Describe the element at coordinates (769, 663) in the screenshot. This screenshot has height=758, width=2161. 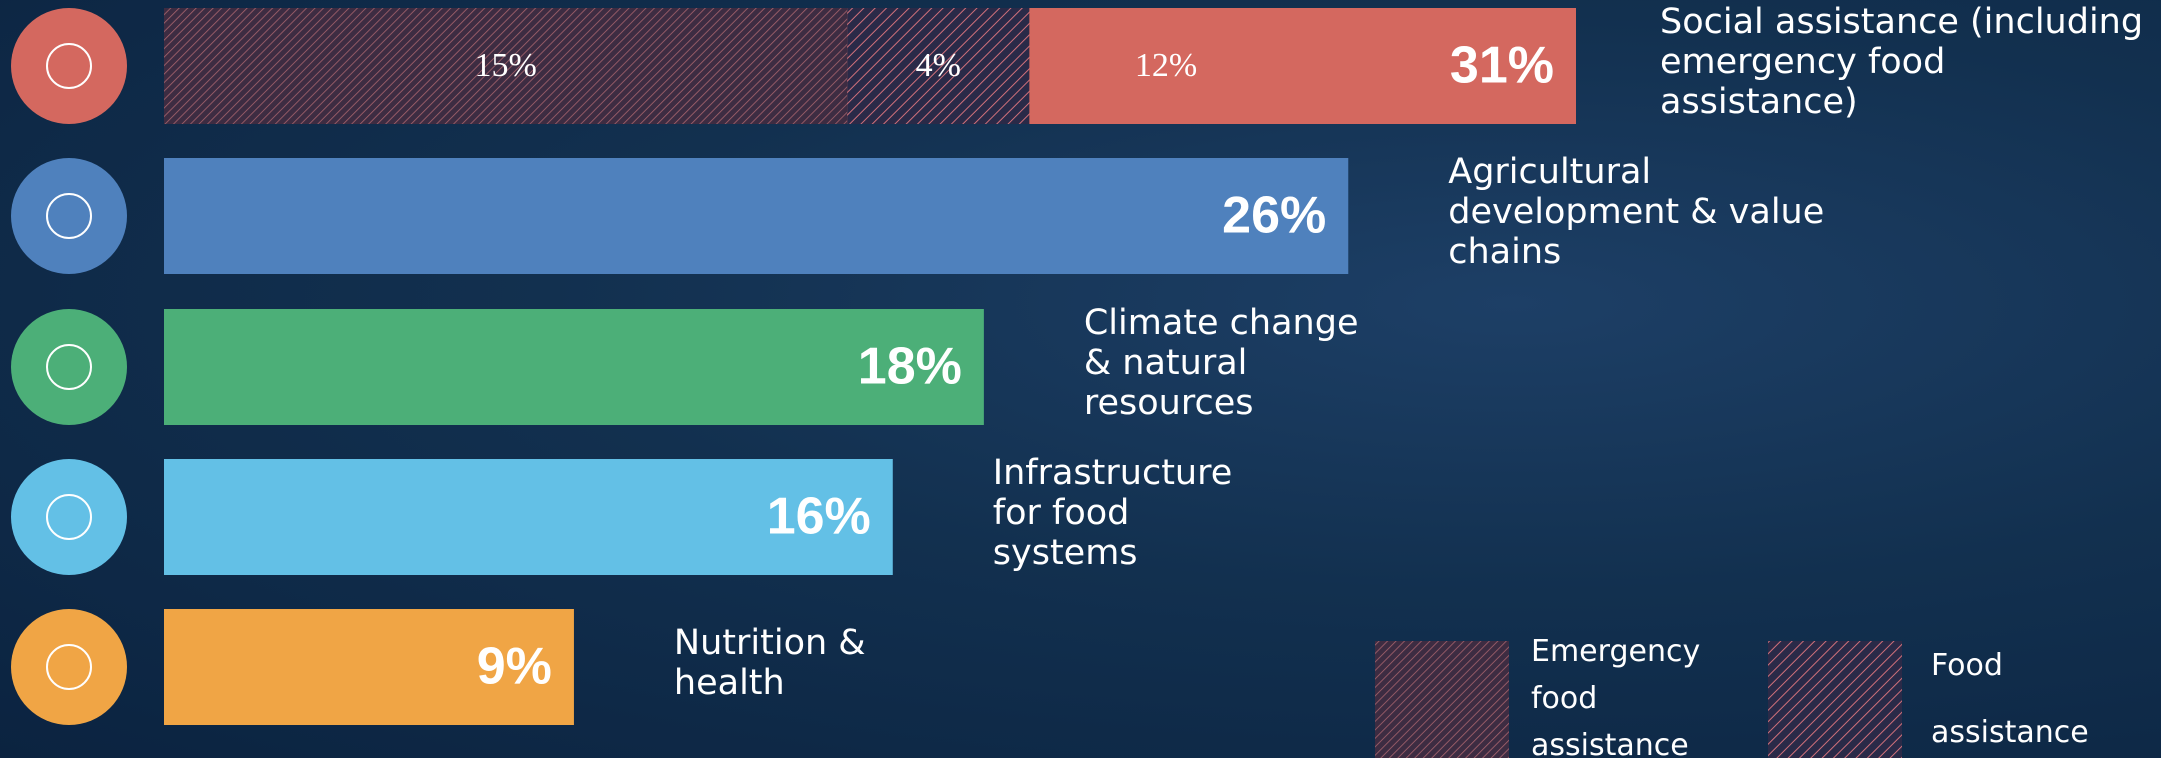
I see `category-label: Nutrition & health` at that location.